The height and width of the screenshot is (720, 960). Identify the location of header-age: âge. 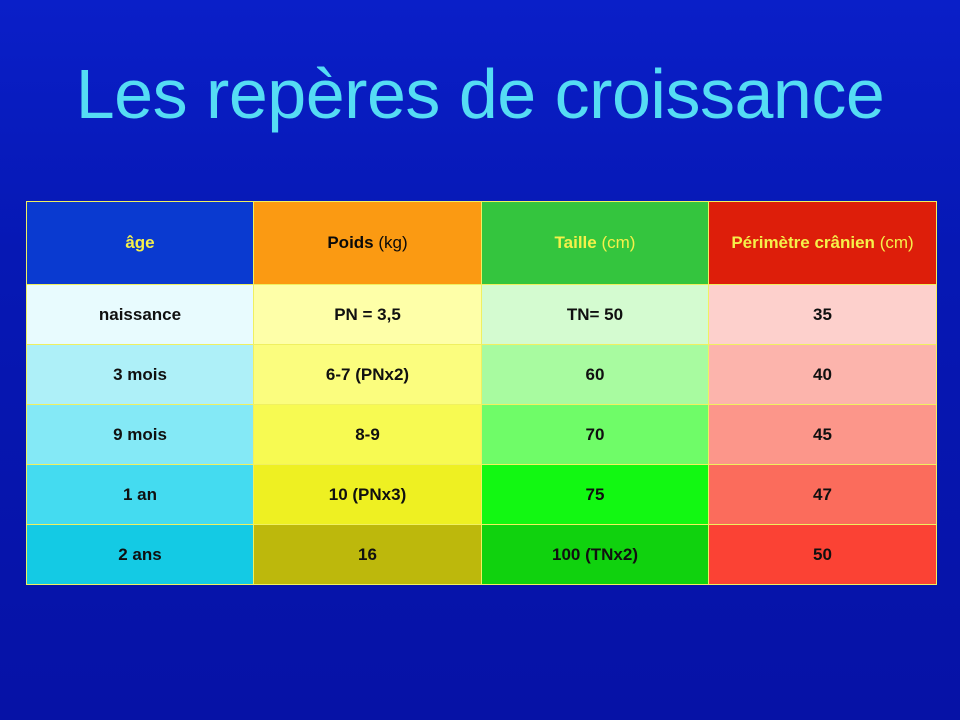
(140, 243).